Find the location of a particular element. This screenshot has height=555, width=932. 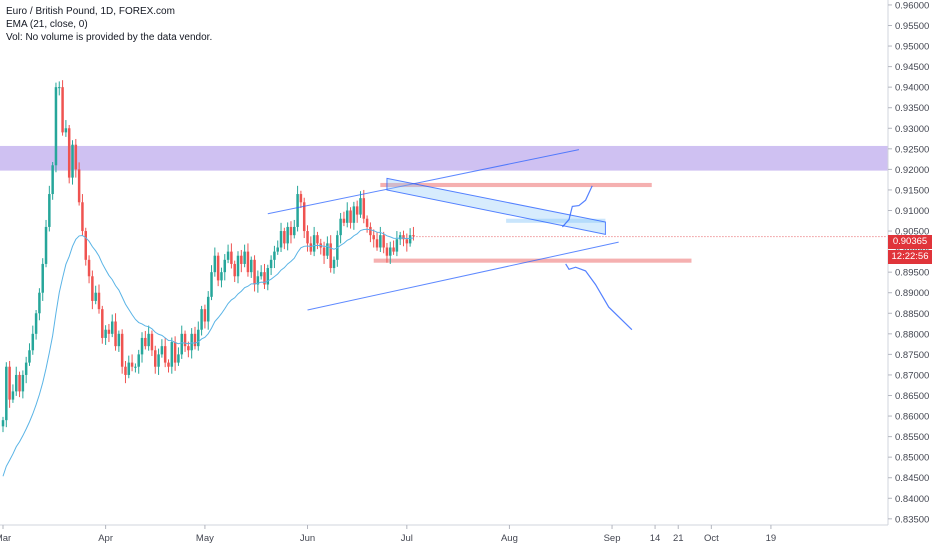

time-tick-label: Apr is located at coordinates (105, 538).